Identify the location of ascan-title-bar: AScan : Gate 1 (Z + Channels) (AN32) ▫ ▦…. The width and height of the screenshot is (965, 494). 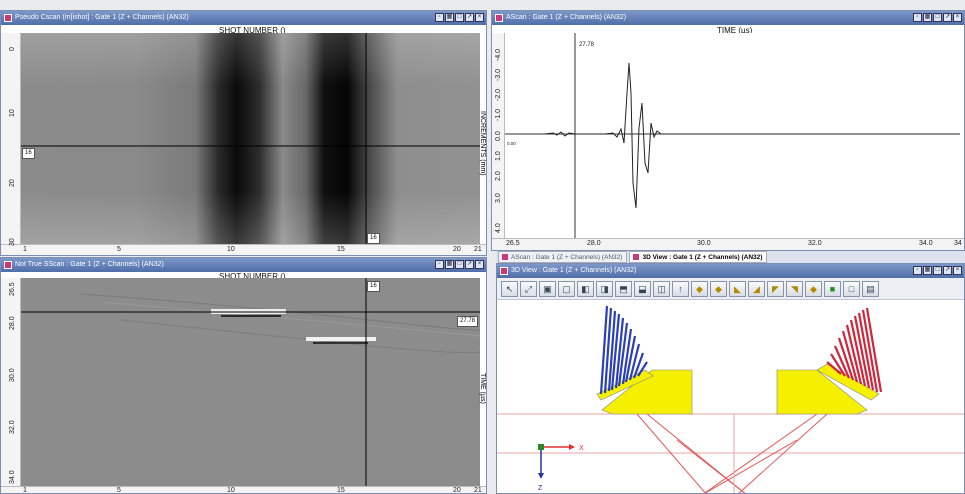
(728, 18).